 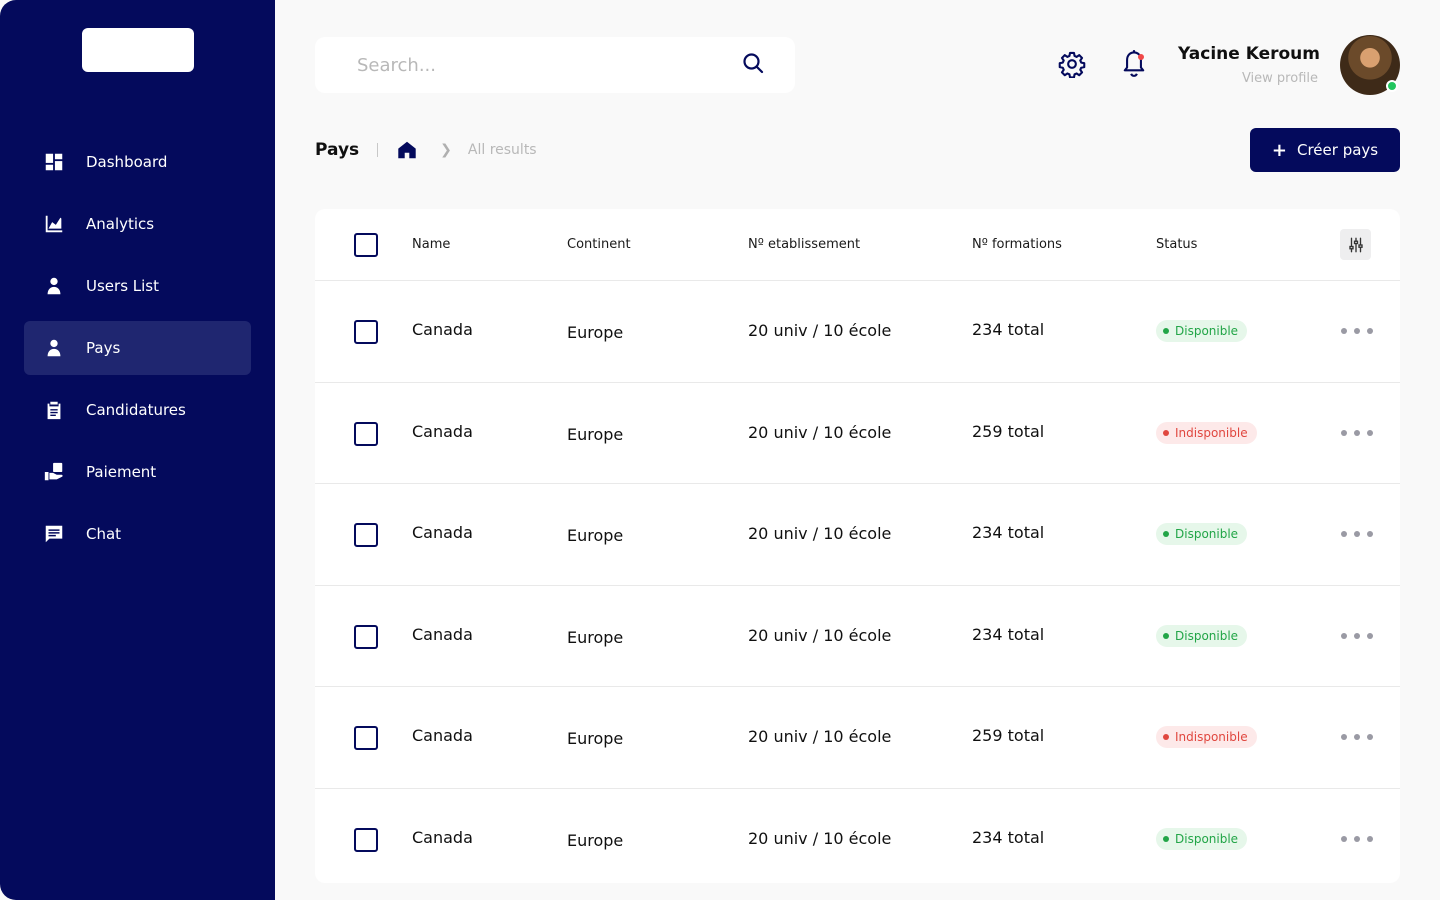 I want to click on sidebar-item-label: Candidatures, so click(x=136, y=410).